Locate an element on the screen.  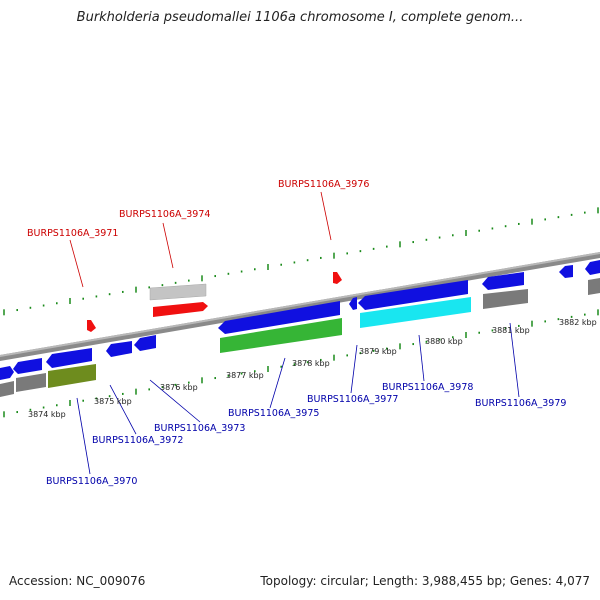
gene-label-BURPS1106A_3976: BURPS1106A_3976 is located at coordinates (323, 184).